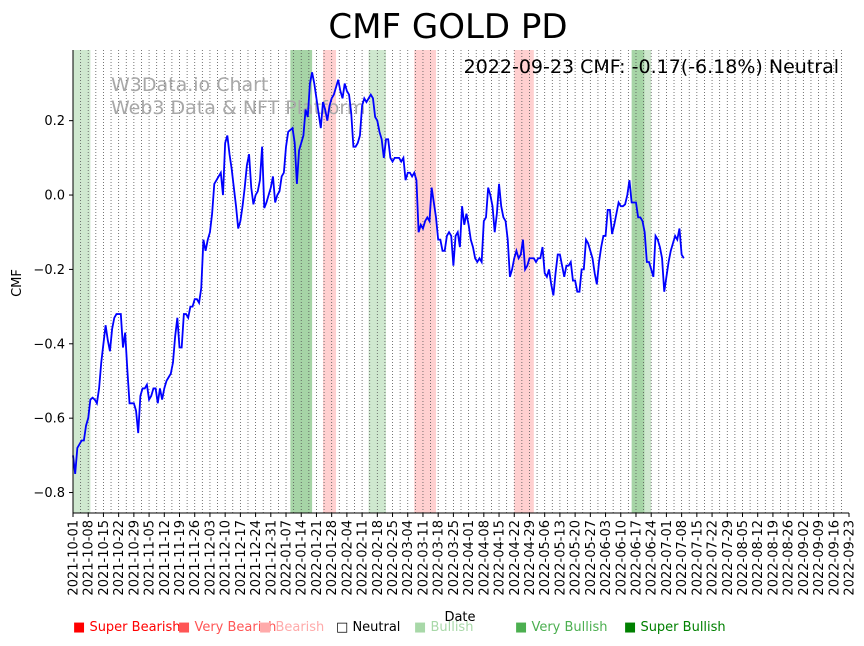 The height and width of the screenshot is (646, 864). I want to click on legend-super-bullish: ■ Super Bullish, so click(675, 627).